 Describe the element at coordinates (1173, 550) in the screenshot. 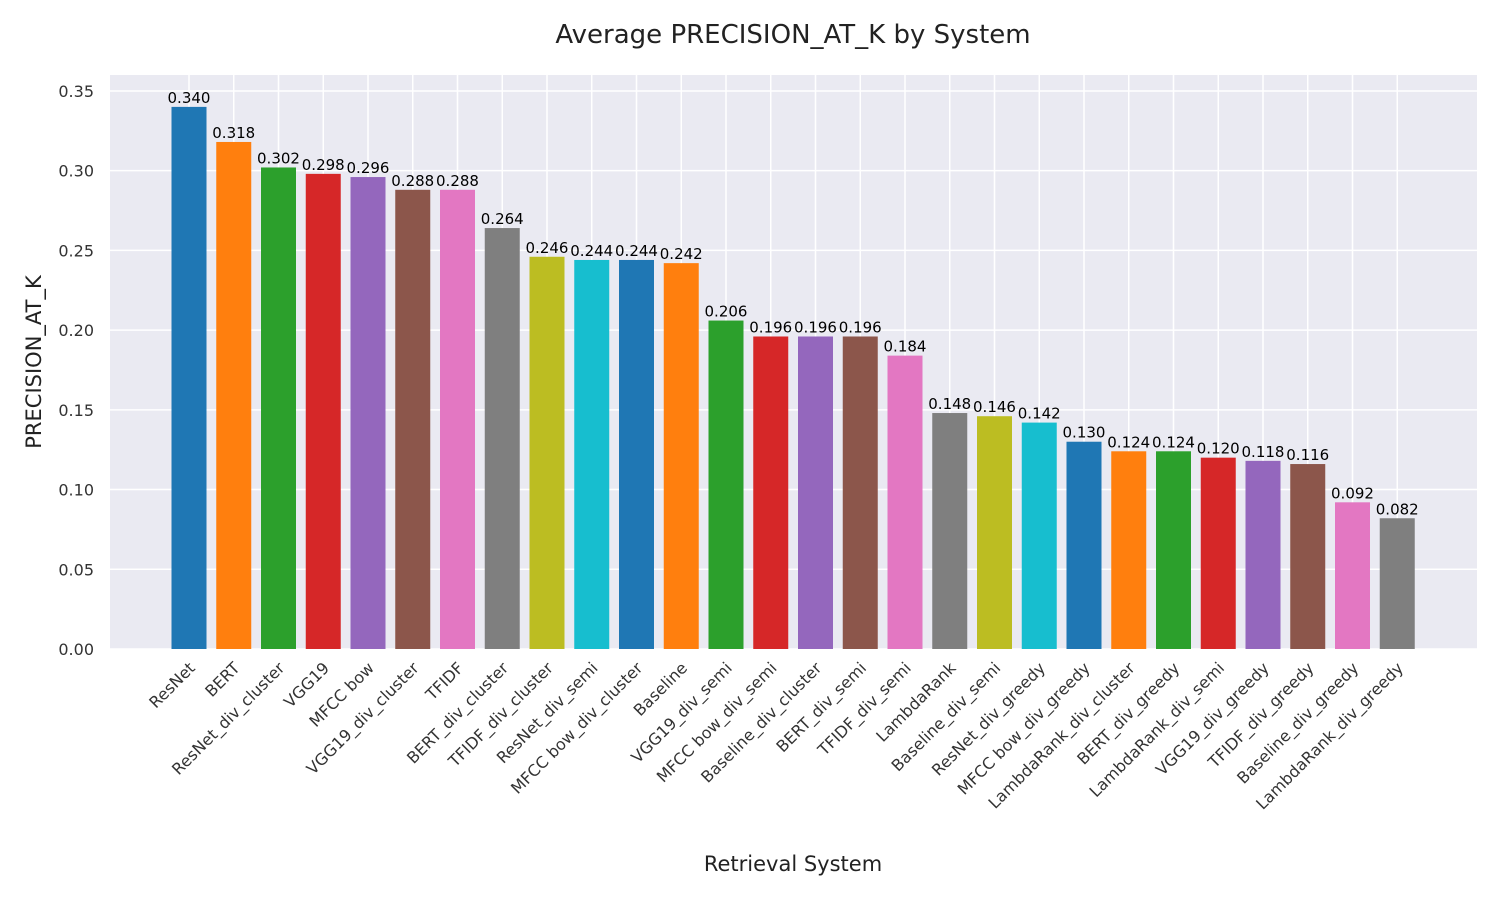

I see `bar-bert-div-greedy` at that location.